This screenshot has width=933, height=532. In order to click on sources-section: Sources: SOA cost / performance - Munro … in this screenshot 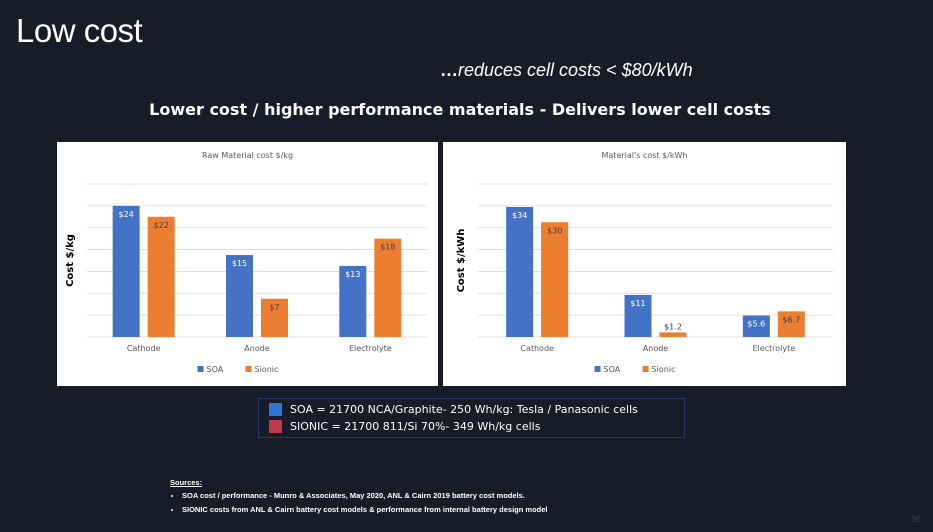, I will do `click(359, 498)`.